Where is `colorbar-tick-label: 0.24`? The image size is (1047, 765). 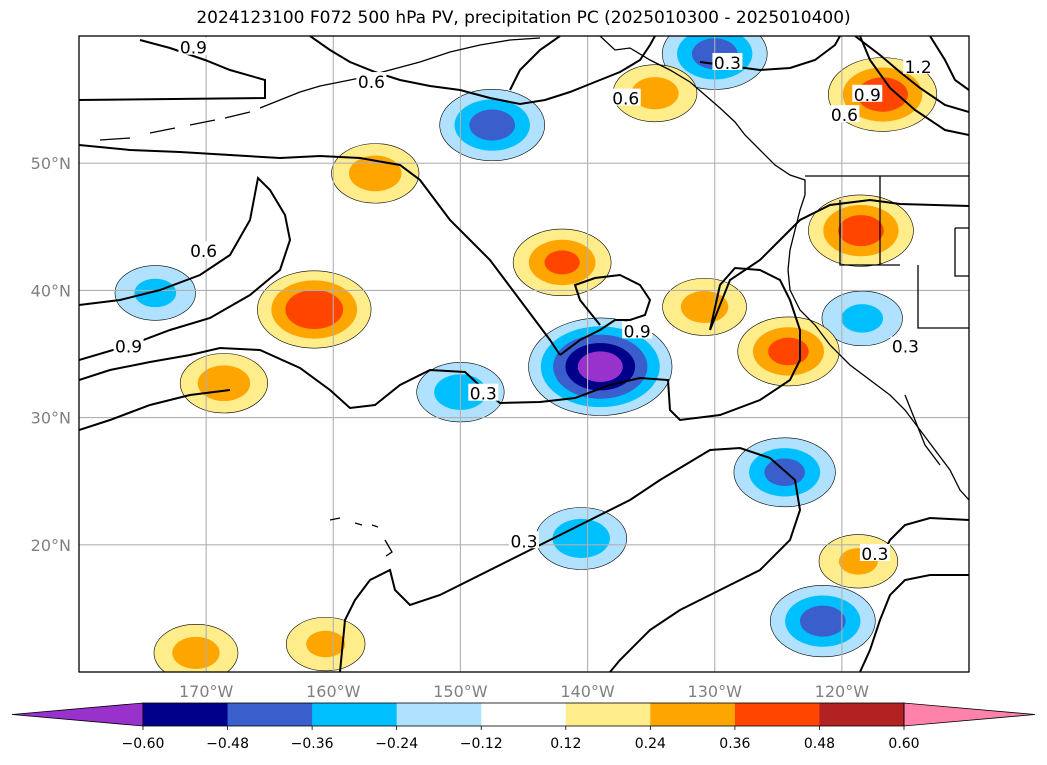
colorbar-tick-label: 0.24 is located at coordinates (650, 744).